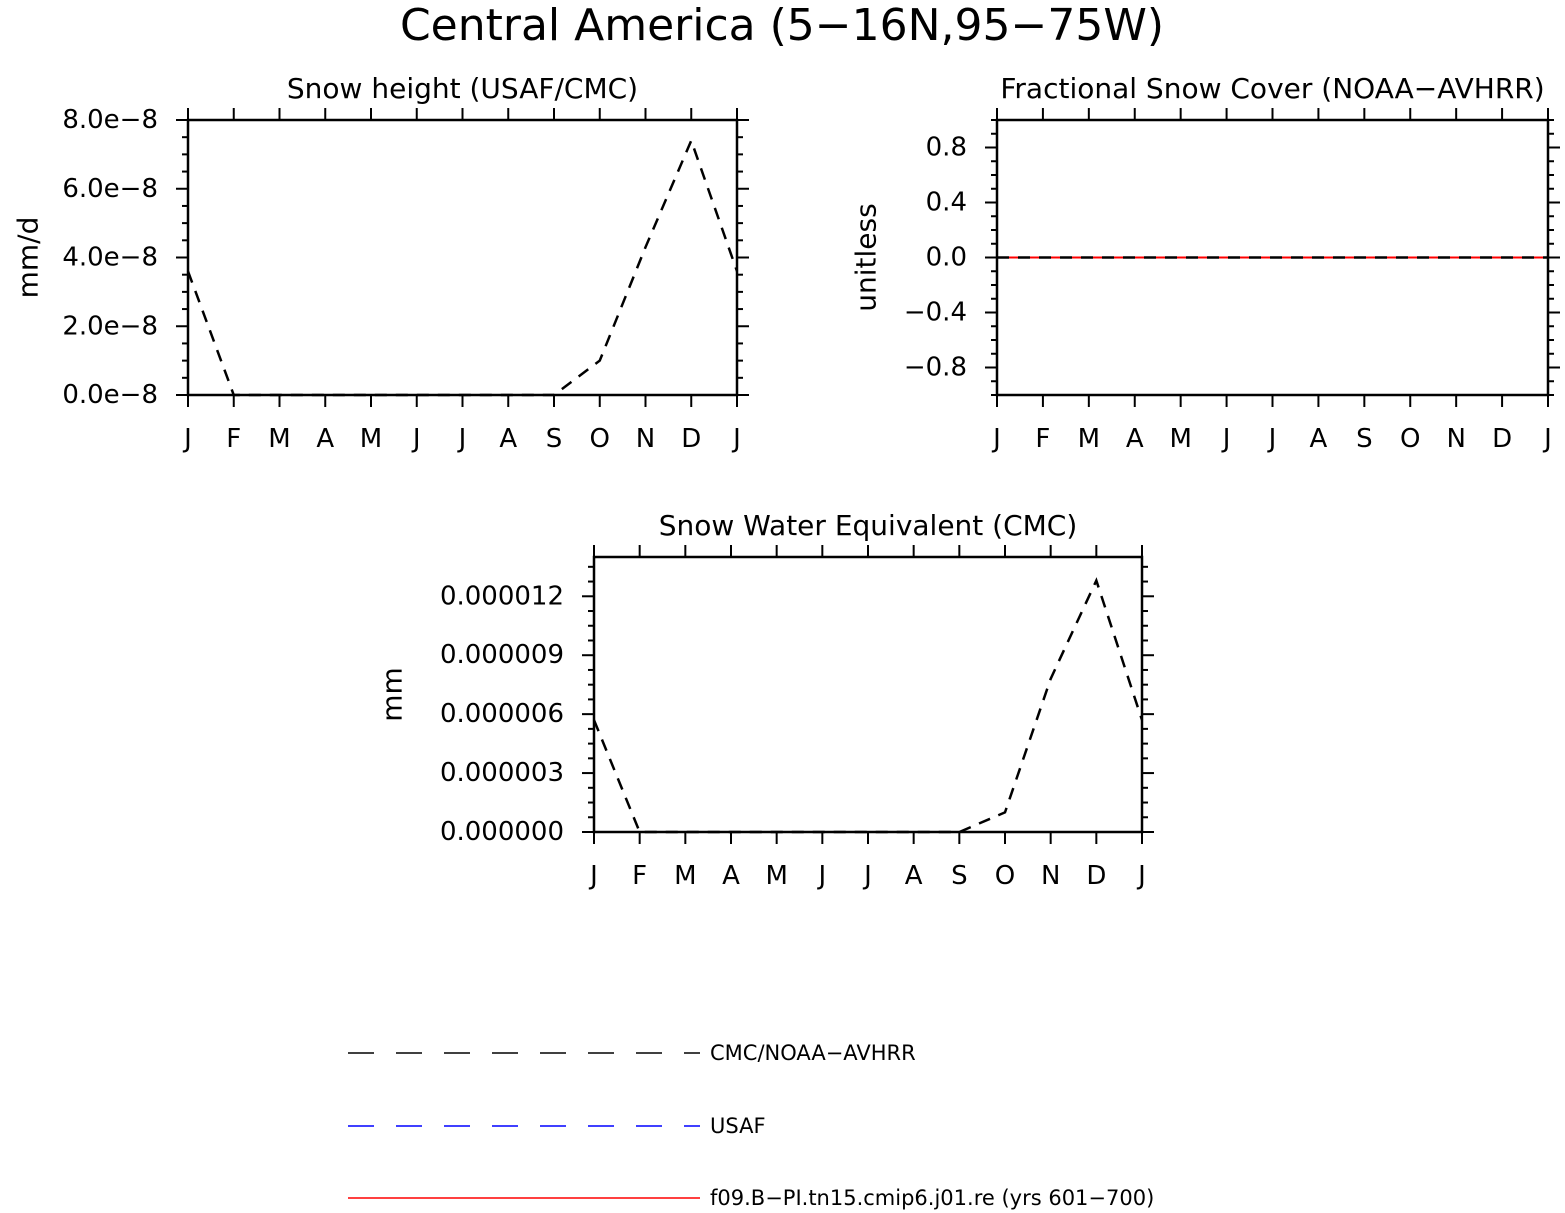 Image resolution: width=1565 pixels, height=1213 pixels. Describe the element at coordinates (462, 88) in the screenshot. I see `panel-title: Snow height (USAF/CMC)` at that location.